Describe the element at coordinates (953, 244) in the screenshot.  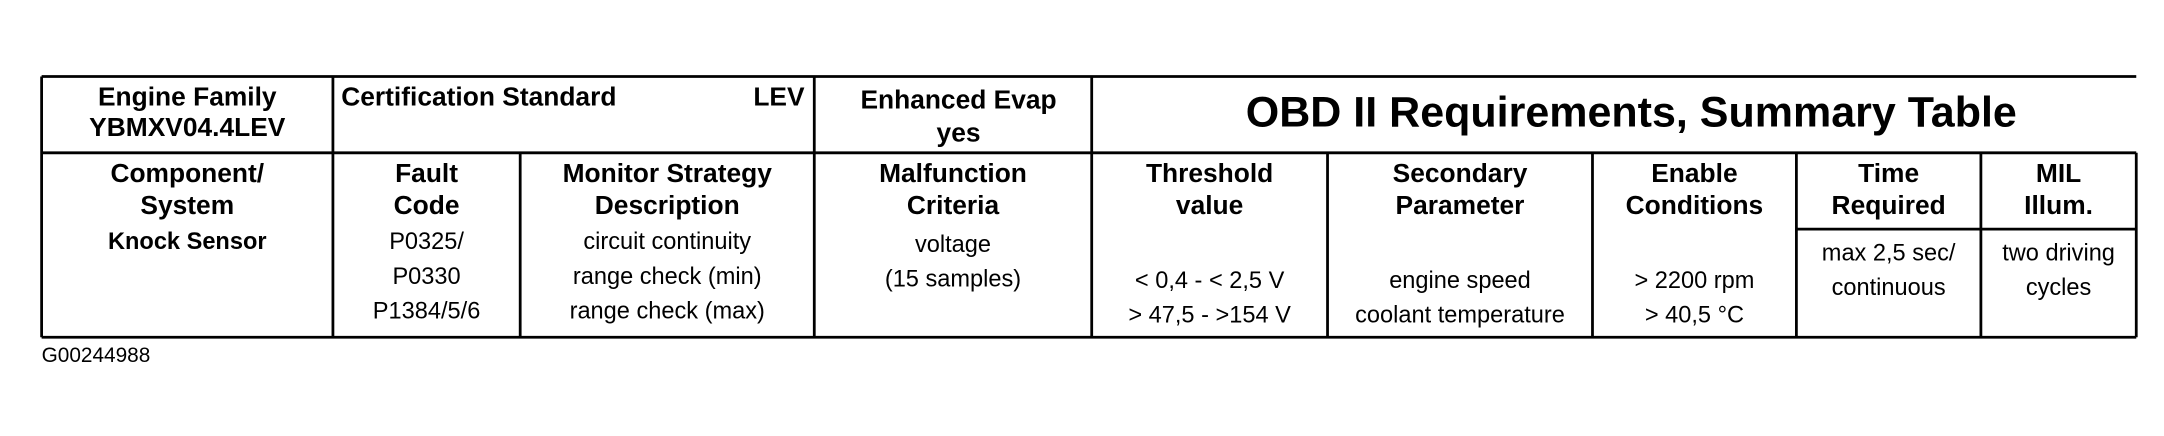
I see `cell-text: voltage` at that location.